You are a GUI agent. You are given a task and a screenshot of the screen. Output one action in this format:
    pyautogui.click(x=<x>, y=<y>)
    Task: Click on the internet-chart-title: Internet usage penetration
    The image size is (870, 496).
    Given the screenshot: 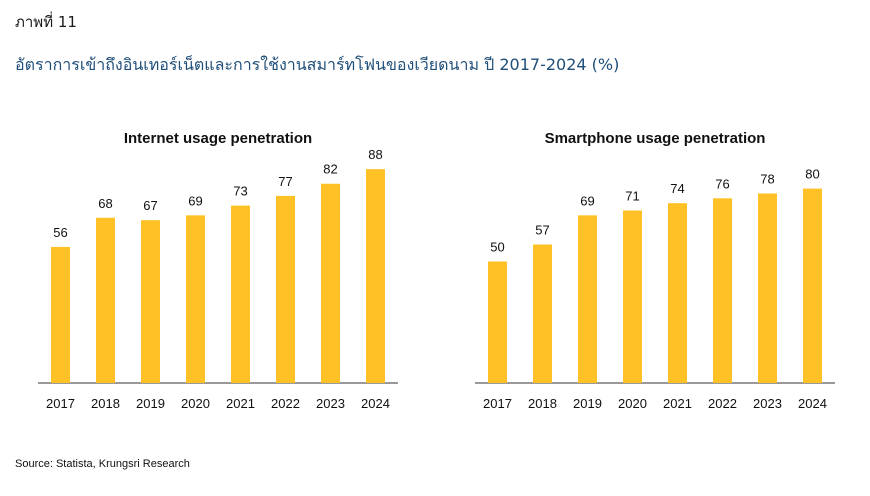 What is the action you would take?
    pyautogui.click(x=218, y=138)
    